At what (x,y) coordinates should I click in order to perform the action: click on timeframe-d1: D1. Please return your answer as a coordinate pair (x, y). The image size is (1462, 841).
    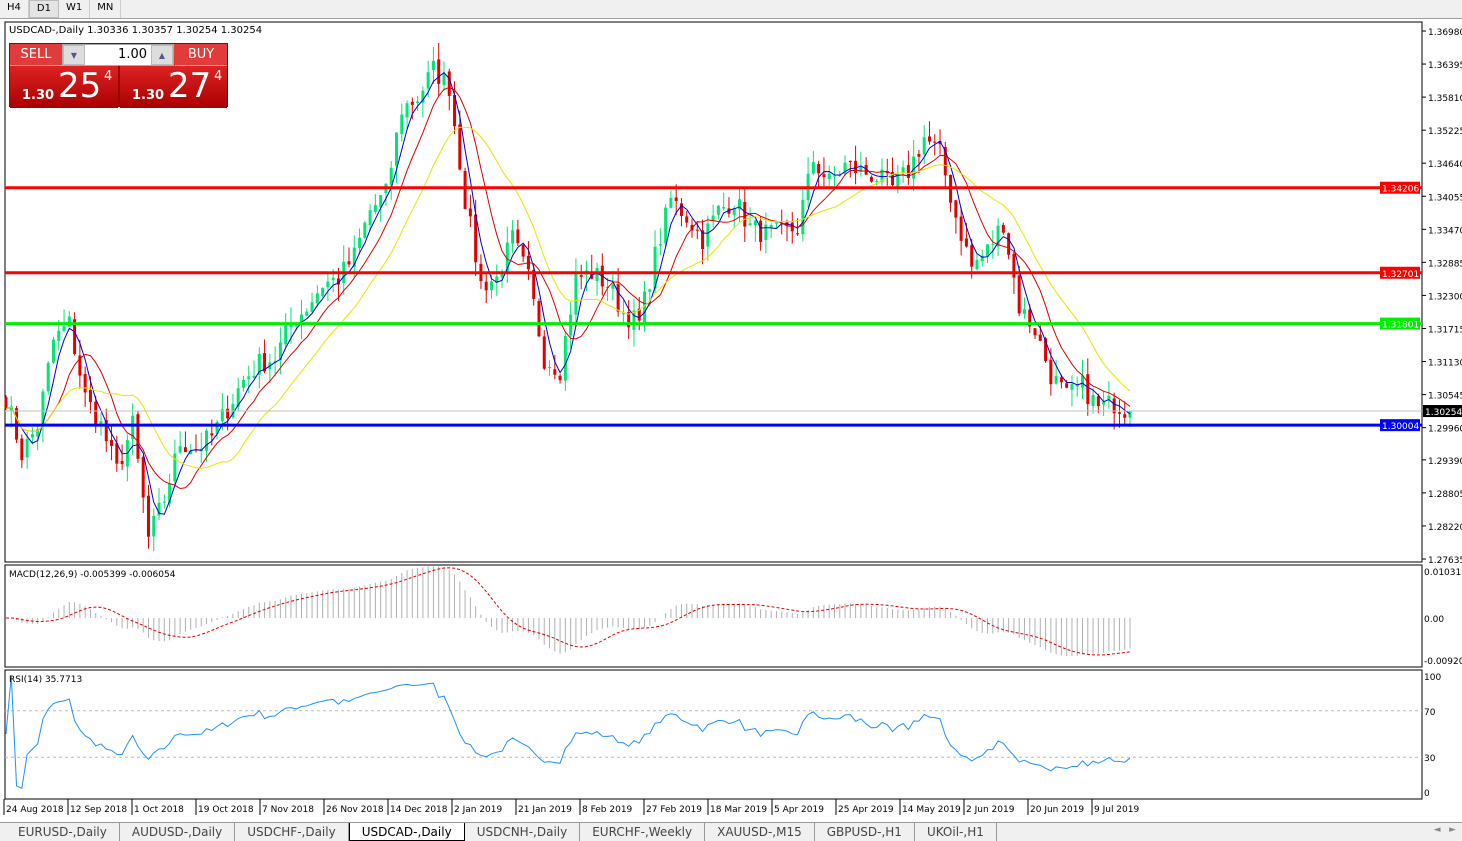
    Looking at the image, I should click on (43, 9).